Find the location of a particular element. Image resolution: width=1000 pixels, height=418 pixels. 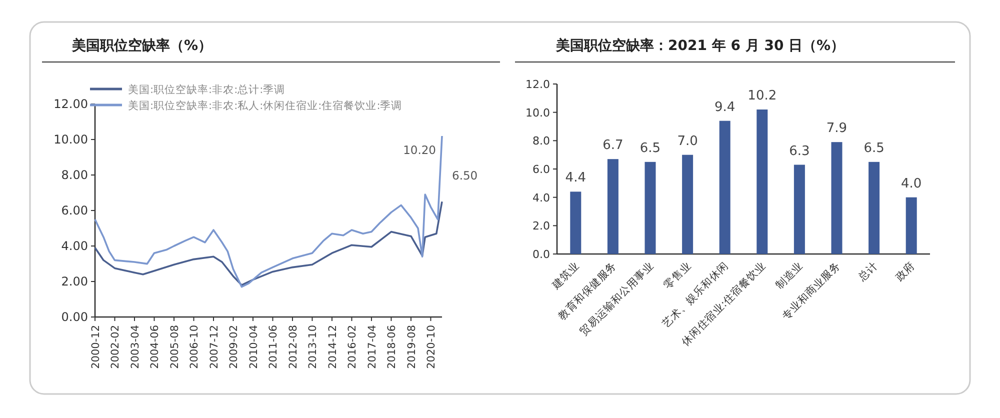

data-label: 4.0 is located at coordinates (911, 184).